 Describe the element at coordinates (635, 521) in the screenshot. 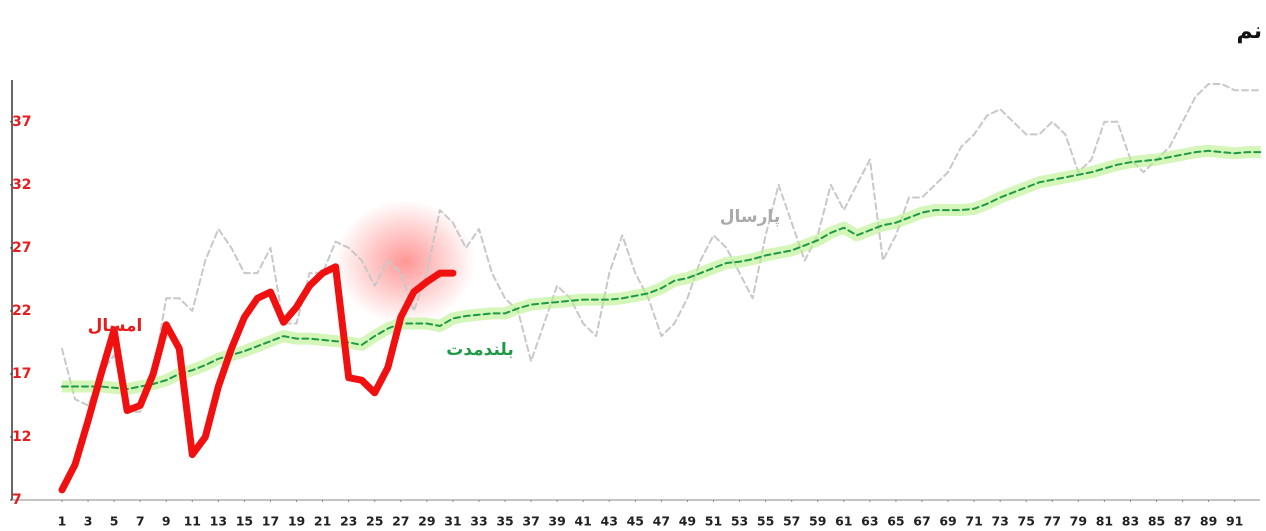

I see `x-tick-label: 45` at that location.